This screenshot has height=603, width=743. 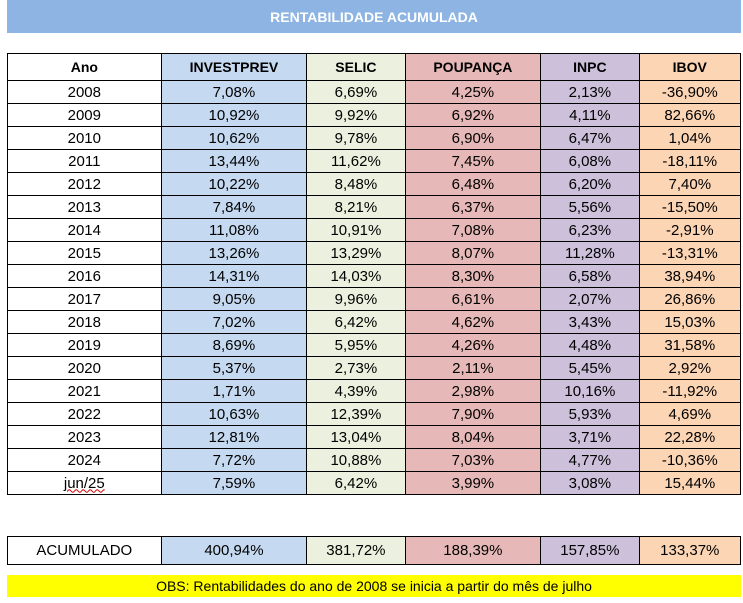 I want to click on cell-selic: 9,92%, so click(x=356, y=115).